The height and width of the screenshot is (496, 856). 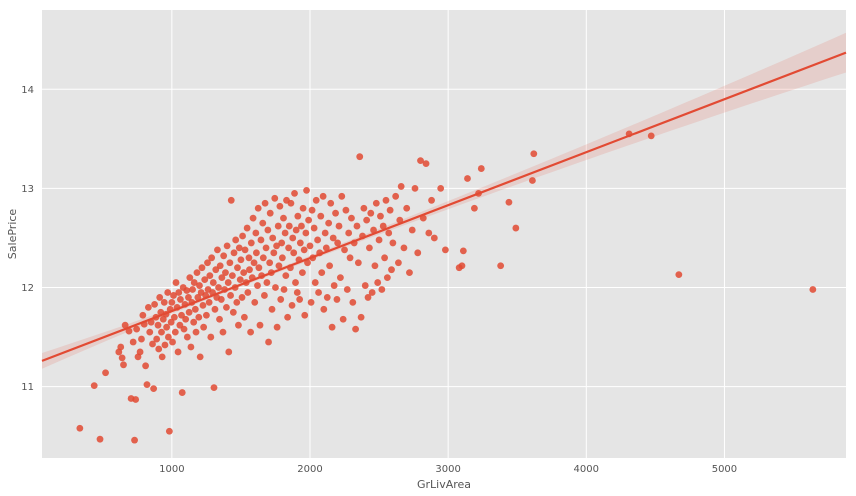 What do you see at coordinates (447, 469) in the screenshot?
I see `x-tick-label: 3000` at bounding box center [447, 469].